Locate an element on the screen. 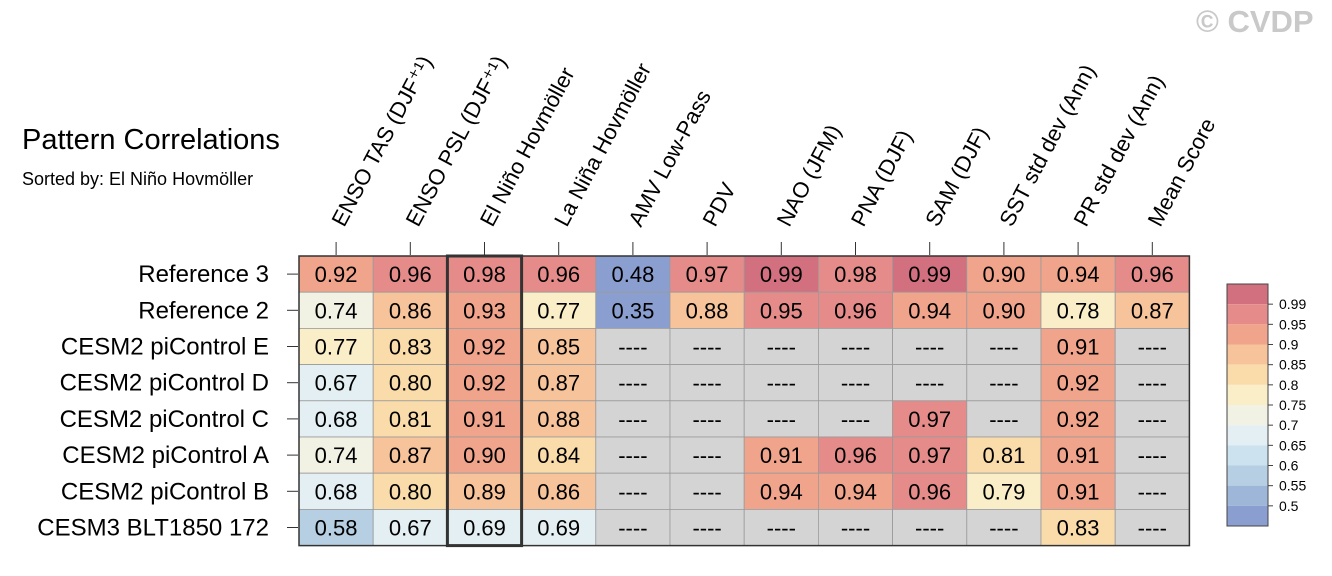 The height and width of the screenshot is (576, 1332). cell-value: 0.68 is located at coordinates (336, 419).